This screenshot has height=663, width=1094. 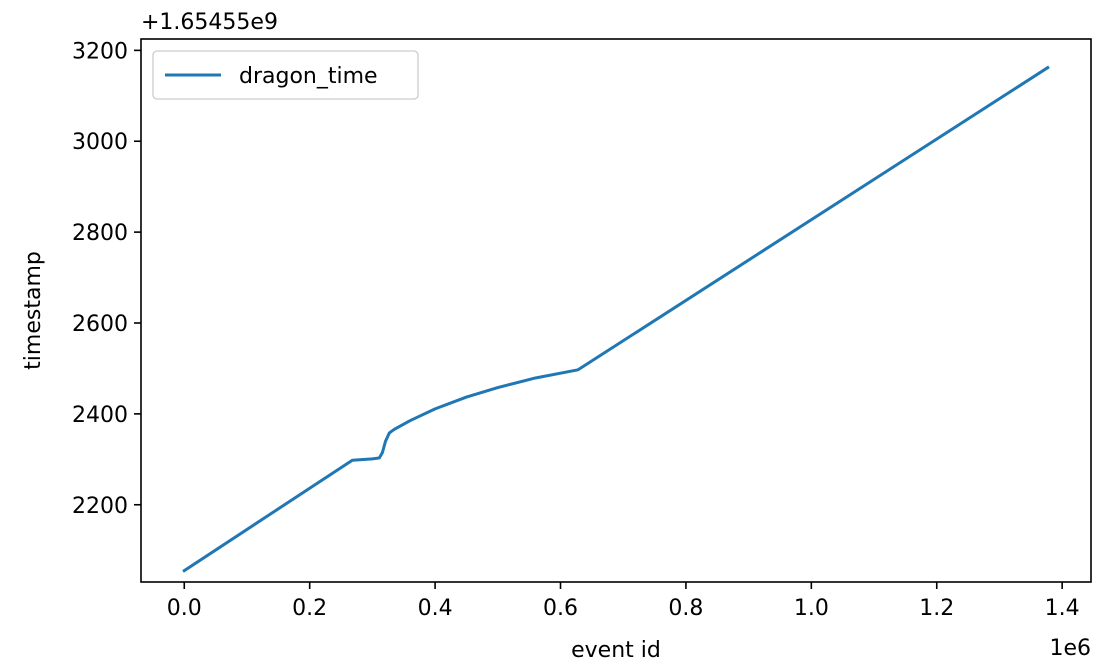 What do you see at coordinates (100, 415) in the screenshot?
I see `y-tick-label: 2400` at bounding box center [100, 415].